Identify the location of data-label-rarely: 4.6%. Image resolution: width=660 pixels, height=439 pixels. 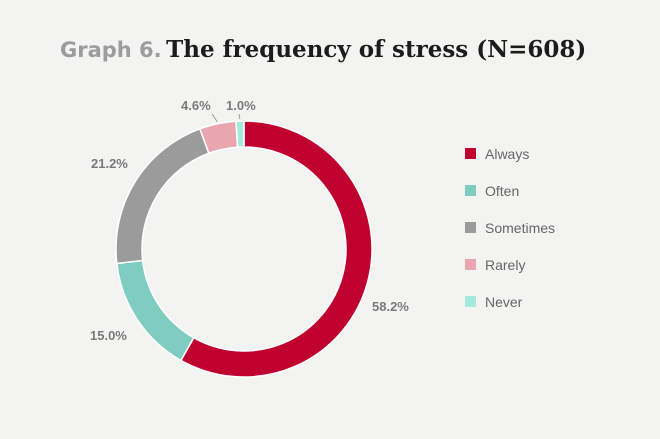
(196, 105).